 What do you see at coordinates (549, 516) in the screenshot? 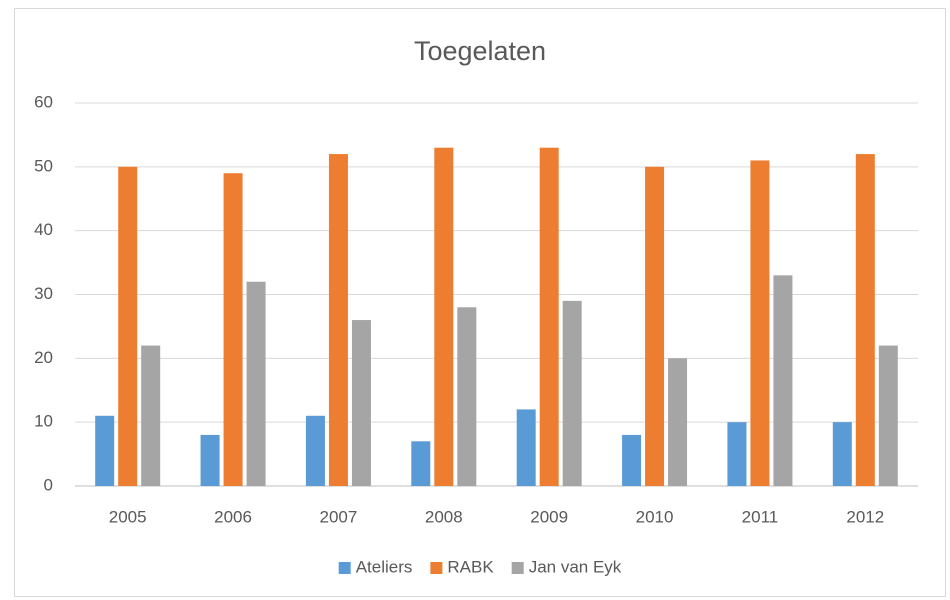
I see `x-tick-label: 2009` at bounding box center [549, 516].